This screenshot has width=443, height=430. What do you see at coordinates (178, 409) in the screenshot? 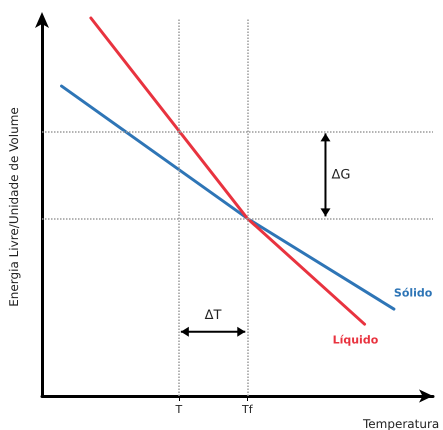
I see `x-tick-label: T` at bounding box center [178, 409].